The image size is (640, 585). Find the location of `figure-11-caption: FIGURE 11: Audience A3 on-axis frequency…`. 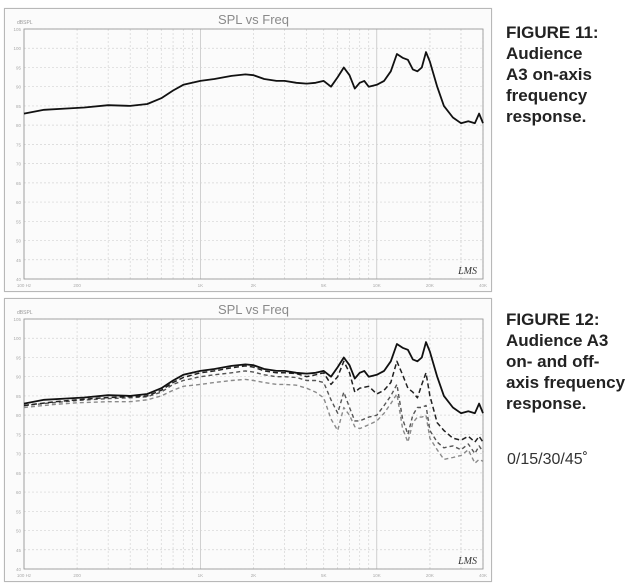

figure-11-caption: FIGURE 11: Audience A3 on-axis frequency… is located at coordinates (571, 74).